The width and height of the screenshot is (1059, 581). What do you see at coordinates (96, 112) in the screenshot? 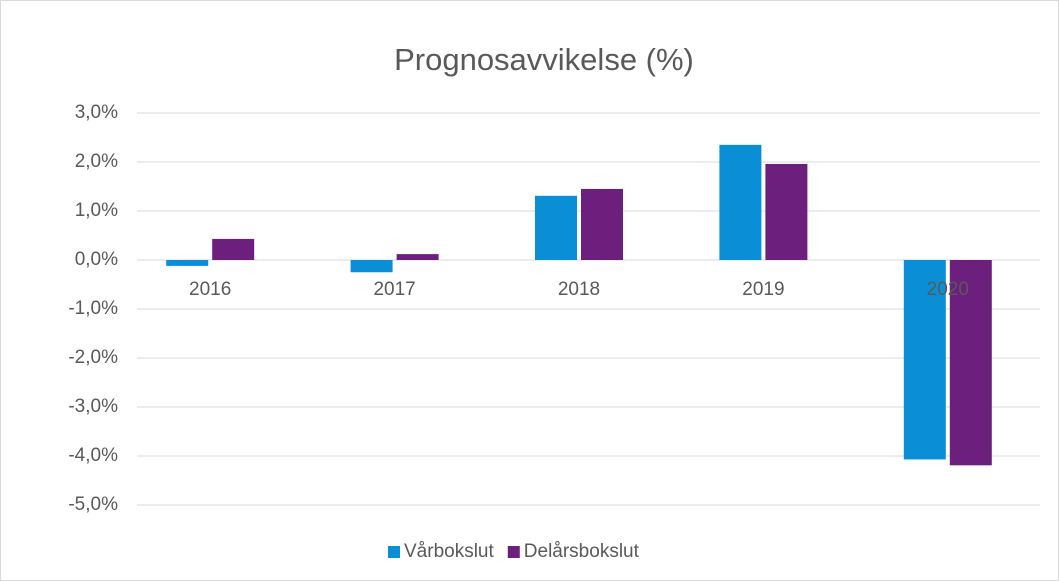
I see `y-tick-label: 3,0%` at bounding box center [96, 112].